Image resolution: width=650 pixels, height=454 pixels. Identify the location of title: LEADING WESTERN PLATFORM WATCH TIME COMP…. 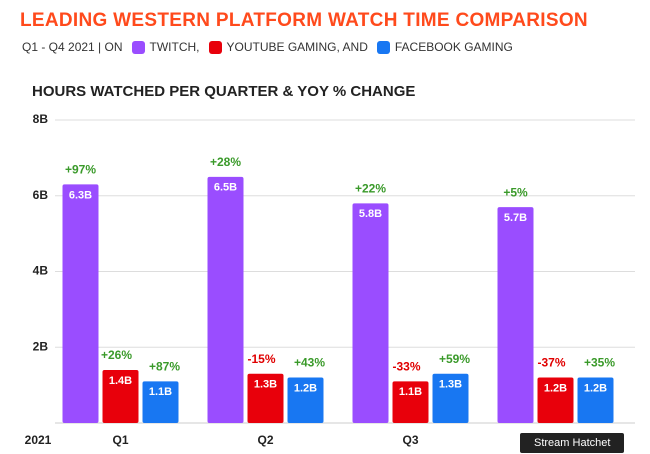
(304, 20).